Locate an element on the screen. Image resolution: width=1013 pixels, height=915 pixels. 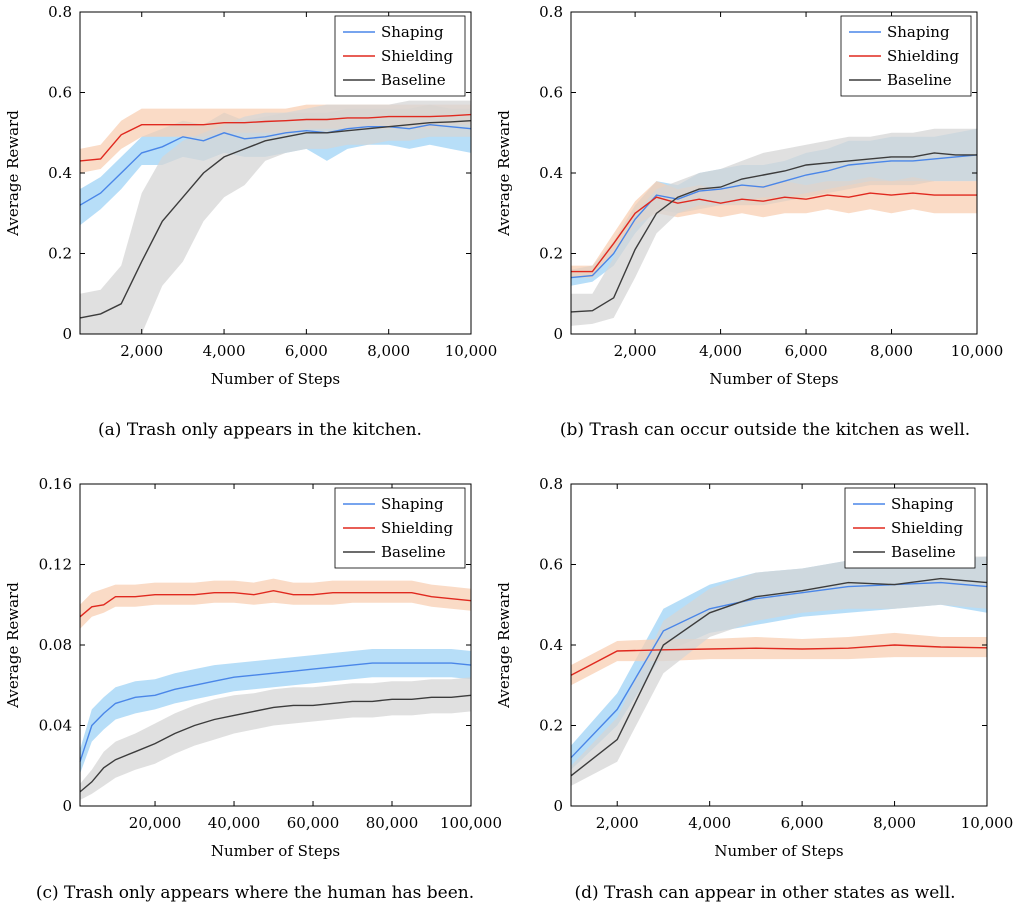
series-line-baseline-b is located at coordinates (773, 232).